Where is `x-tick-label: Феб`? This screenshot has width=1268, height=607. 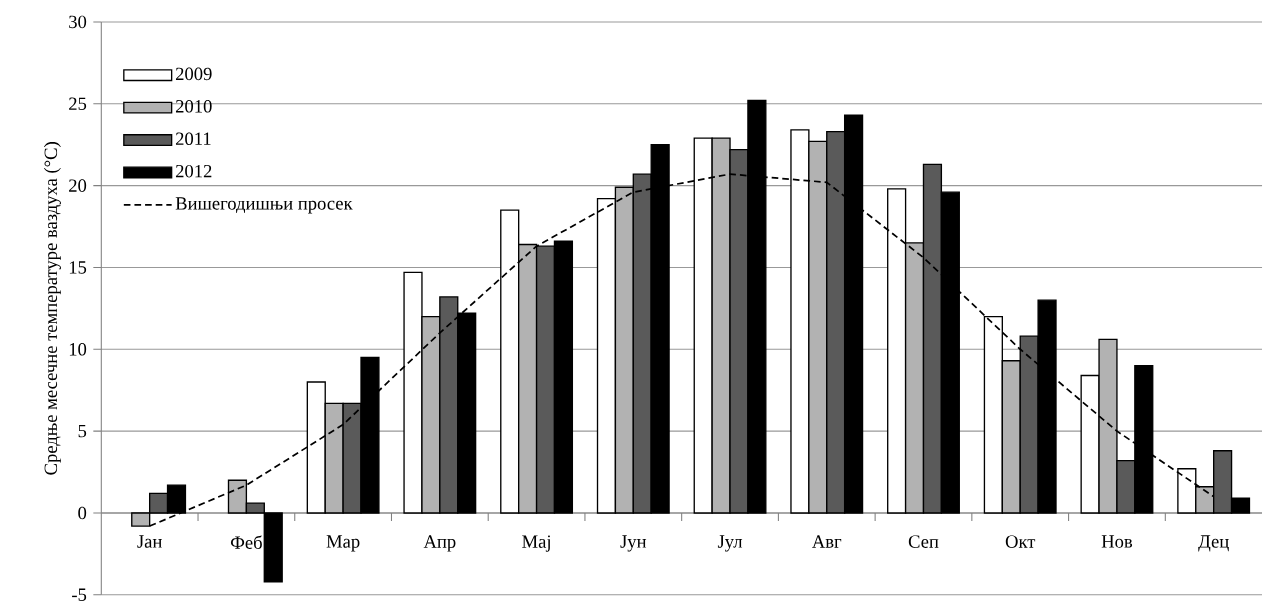 x-tick-label: Феб is located at coordinates (246, 542).